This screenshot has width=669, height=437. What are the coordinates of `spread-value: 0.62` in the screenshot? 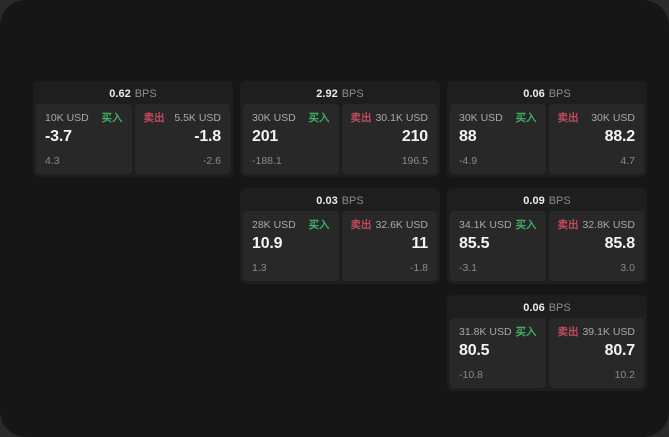 It's located at (120, 94).